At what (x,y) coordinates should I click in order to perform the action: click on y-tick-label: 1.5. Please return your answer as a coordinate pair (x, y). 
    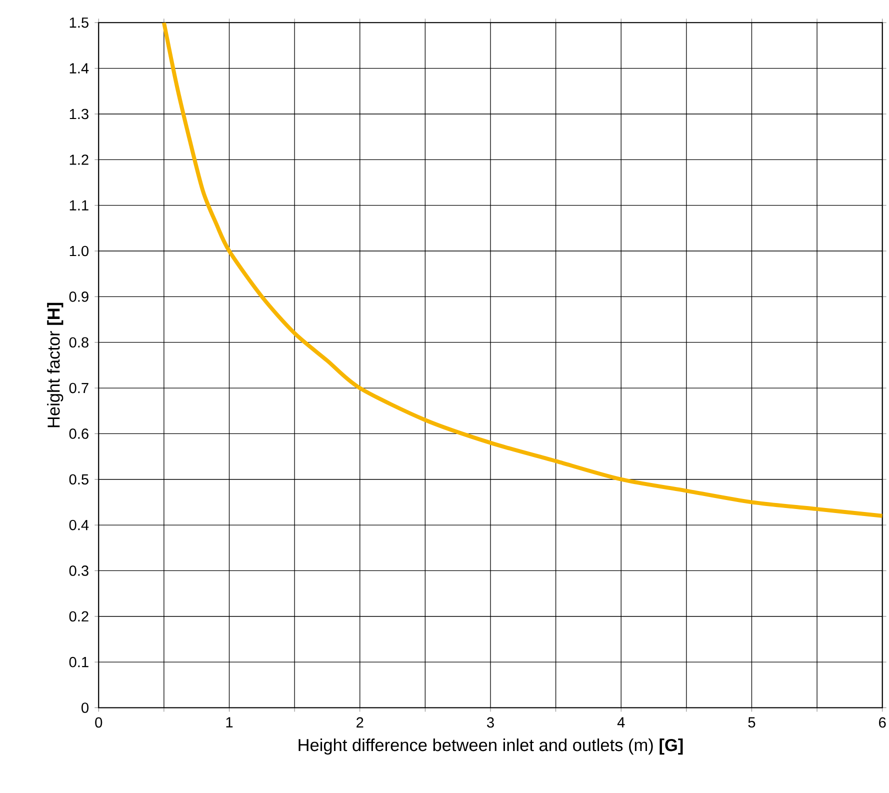
    Looking at the image, I should click on (79, 23).